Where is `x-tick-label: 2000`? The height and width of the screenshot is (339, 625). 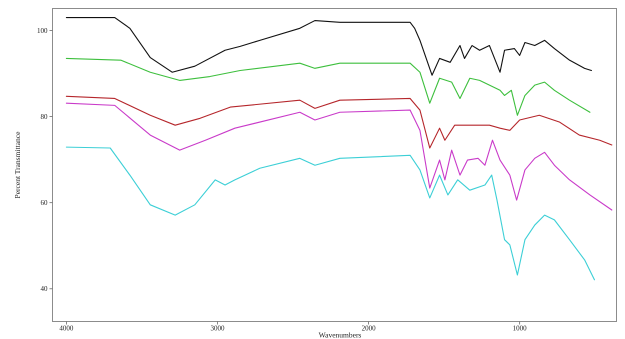
x-tick-label: 2000 is located at coordinates (369, 329).